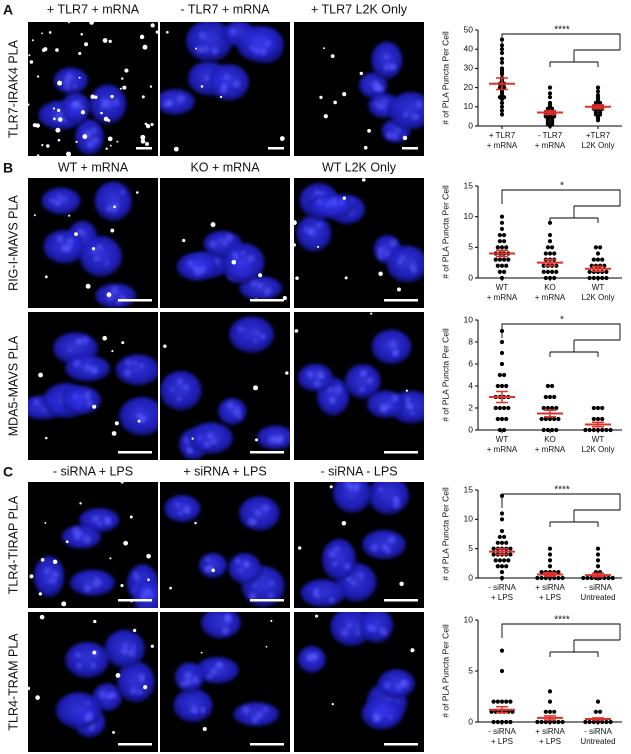  I want to click on y-tick-label: 0, so click(470, 125).